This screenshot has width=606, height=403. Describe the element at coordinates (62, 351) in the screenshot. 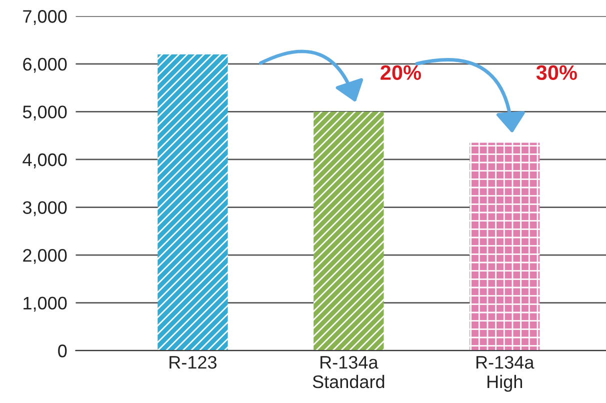

I see `y-tick-label: 0` at that location.